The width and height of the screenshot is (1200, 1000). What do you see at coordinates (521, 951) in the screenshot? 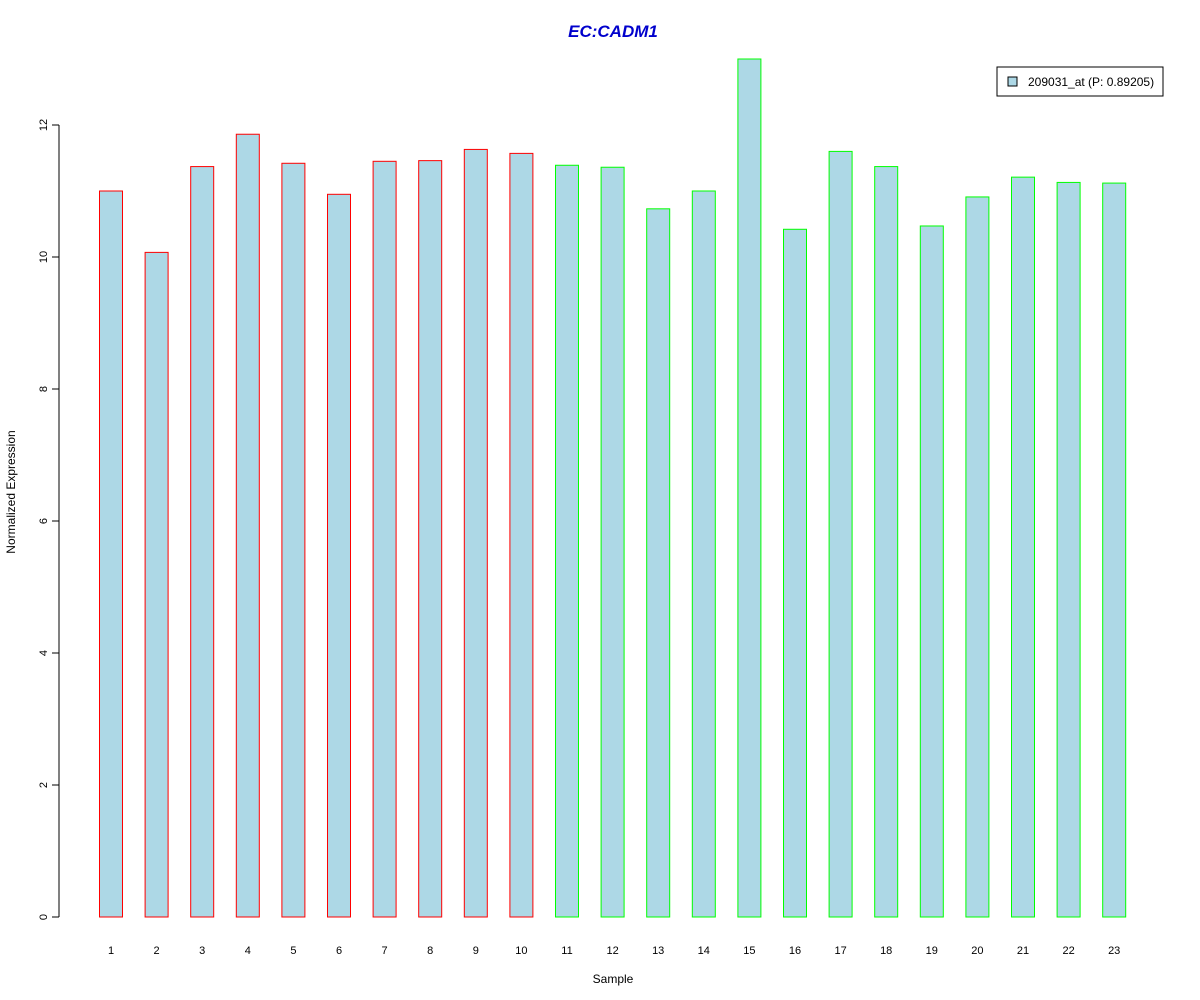
I see `x-tick-label: 10` at bounding box center [521, 951].